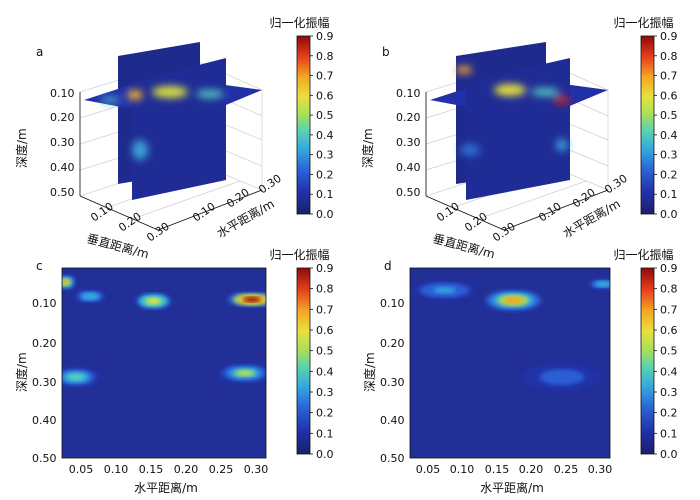 The width and height of the screenshot is (700, 500). What do you see at coordinates (510, 363) in the screenshot?
I see `panel-d-frame` at bounding box center [510, 363].